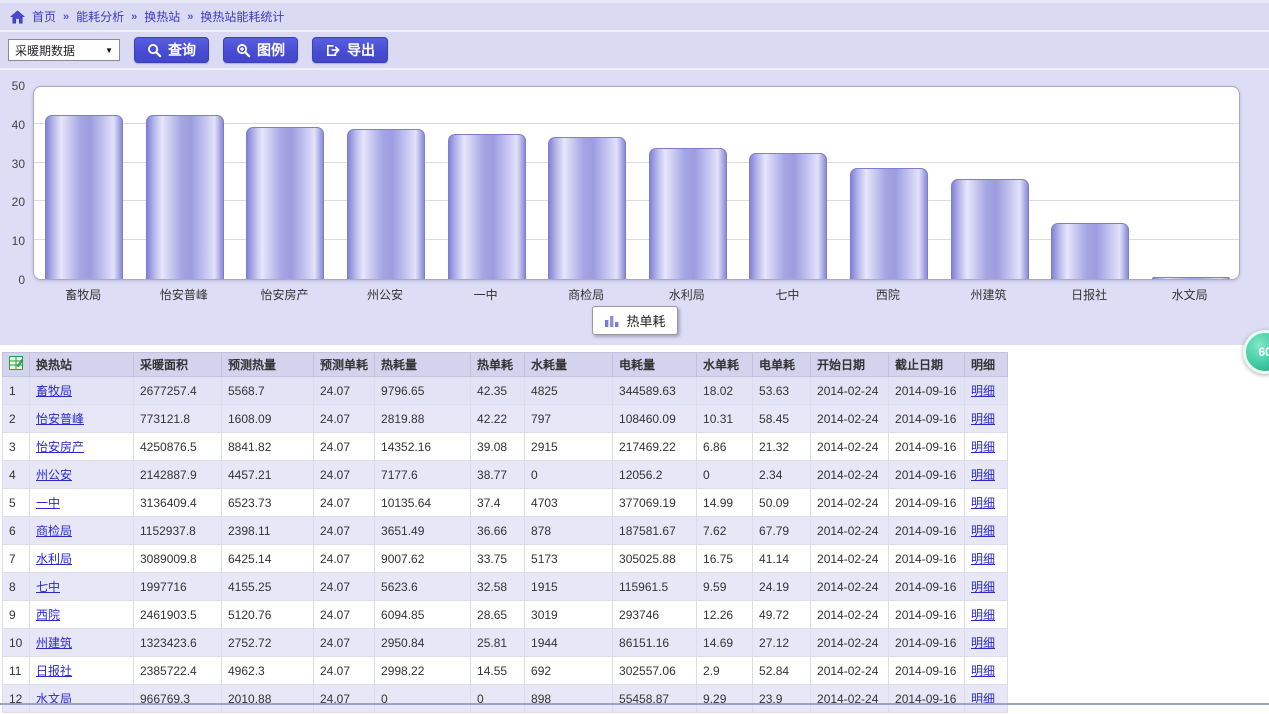  I want to click on chart-y-label: 10, so click(18, 241).